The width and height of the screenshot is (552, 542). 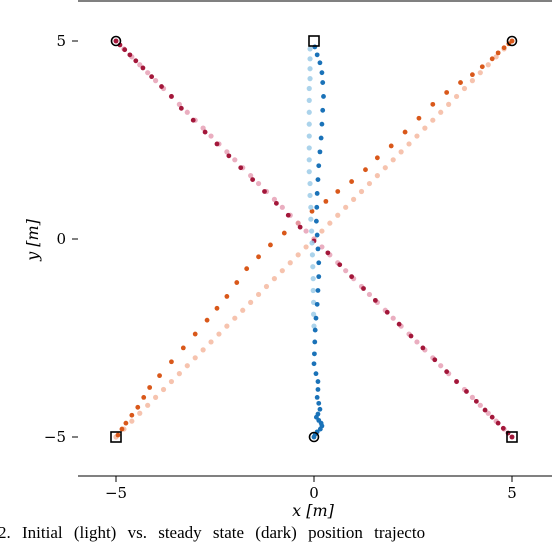 What do you see at coordinates (32, 240) in the screenshot?
I see `y-axis-label: y [m]` at bounding box center [32, 240].